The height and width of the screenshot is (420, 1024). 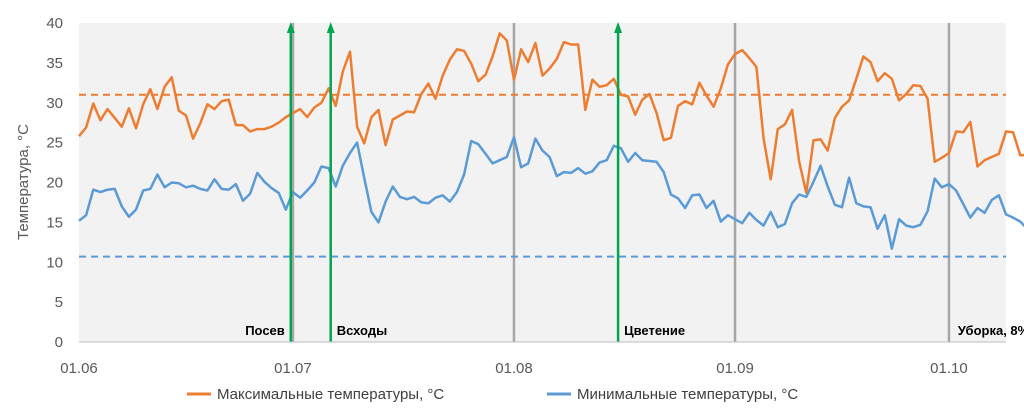 What do you see at coordinates (54, 143) in the screenshot?
I see `y-tick-label: 25` at bounding box center [54, 143].